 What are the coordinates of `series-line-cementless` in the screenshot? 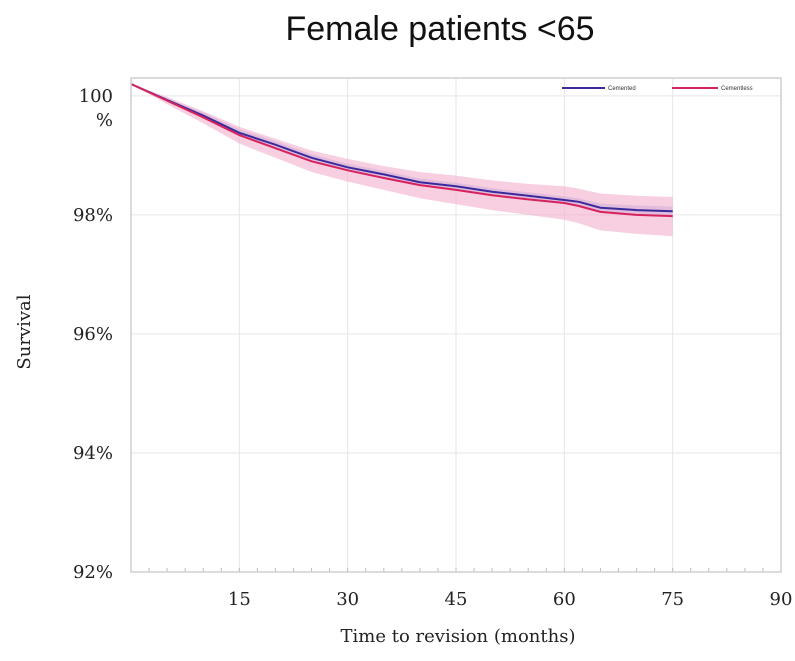 It's located at (401, 150).